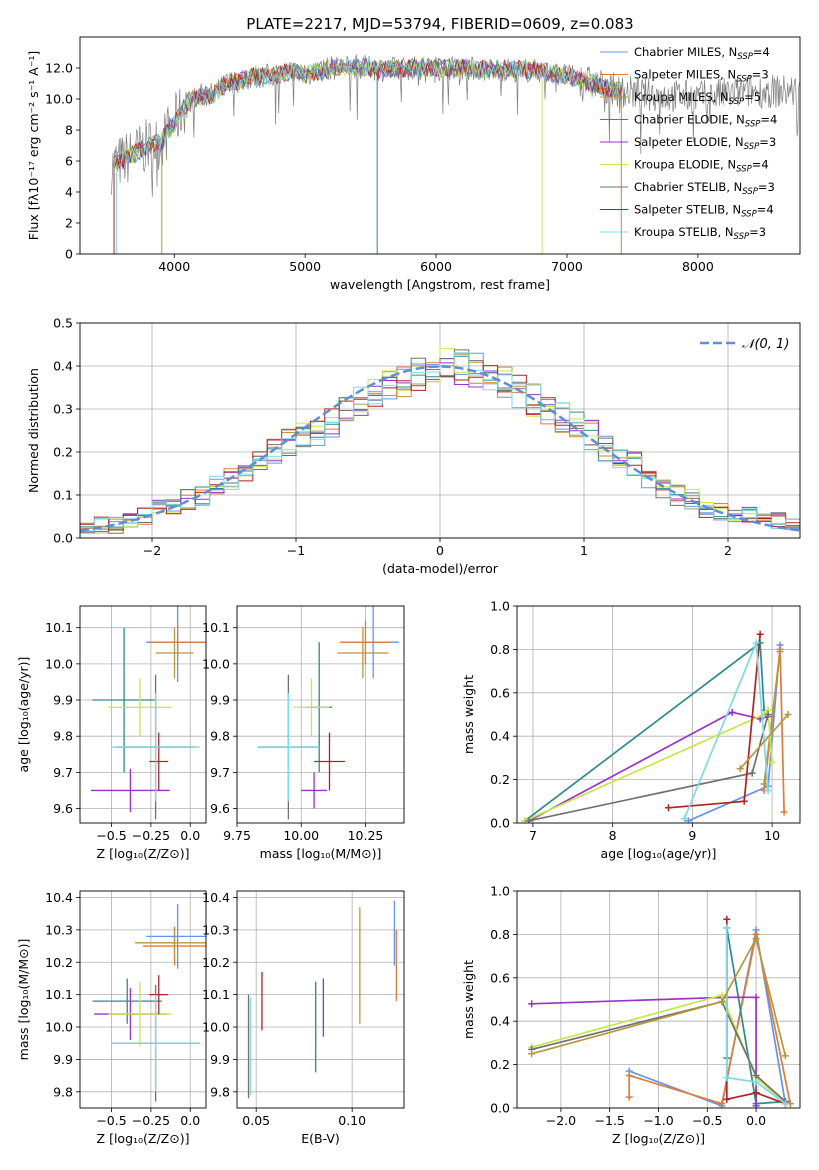 Image resolution: width=819 pixels, height=1170 pixels. What do you see at coordinates (440, 284) in the screenshot?
I see `x-axis-label: wavelength [Angstrom, rest frame]` at bounding box center [440, 284].